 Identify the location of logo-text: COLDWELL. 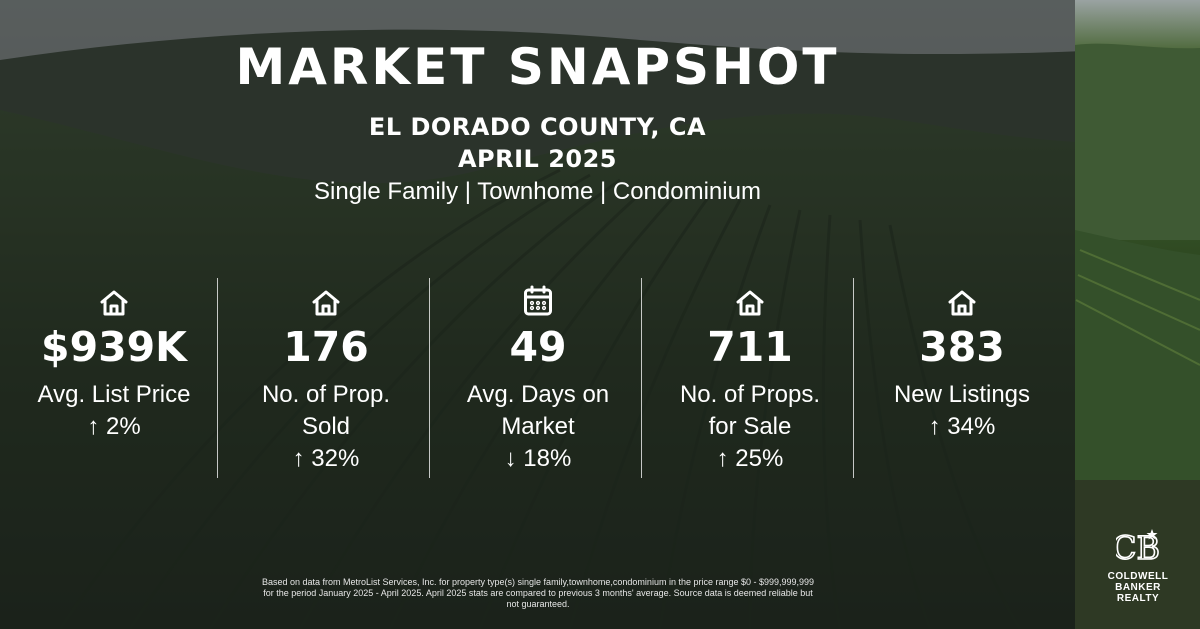
(1138, 576).